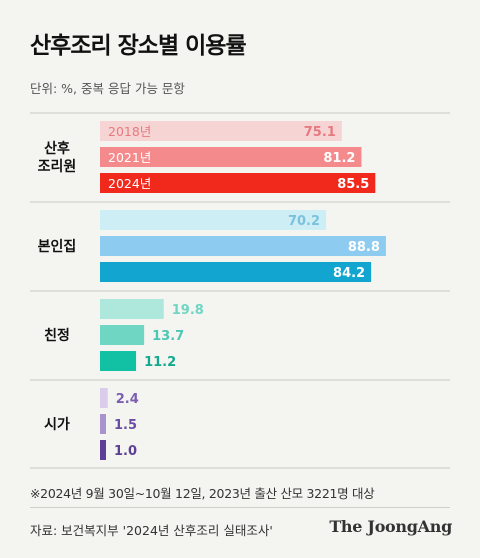 Image resolution: width=480 pixels, height=558 pixels. What do you see at coordinates (349, 273) in the screenshot?
I see `value-label-1-2: 84.2` at bounding box center [349, 273].